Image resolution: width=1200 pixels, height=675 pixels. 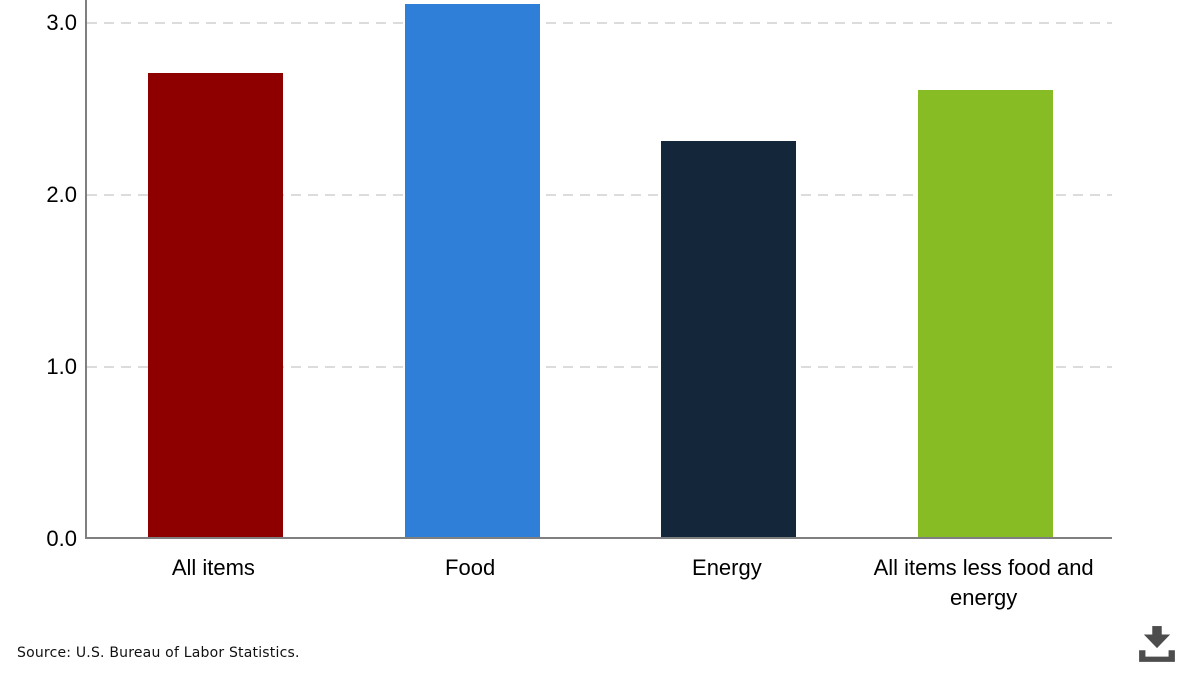 I want to click on y-tick-label-3.0: 3.0, so click(x=61, y=22).